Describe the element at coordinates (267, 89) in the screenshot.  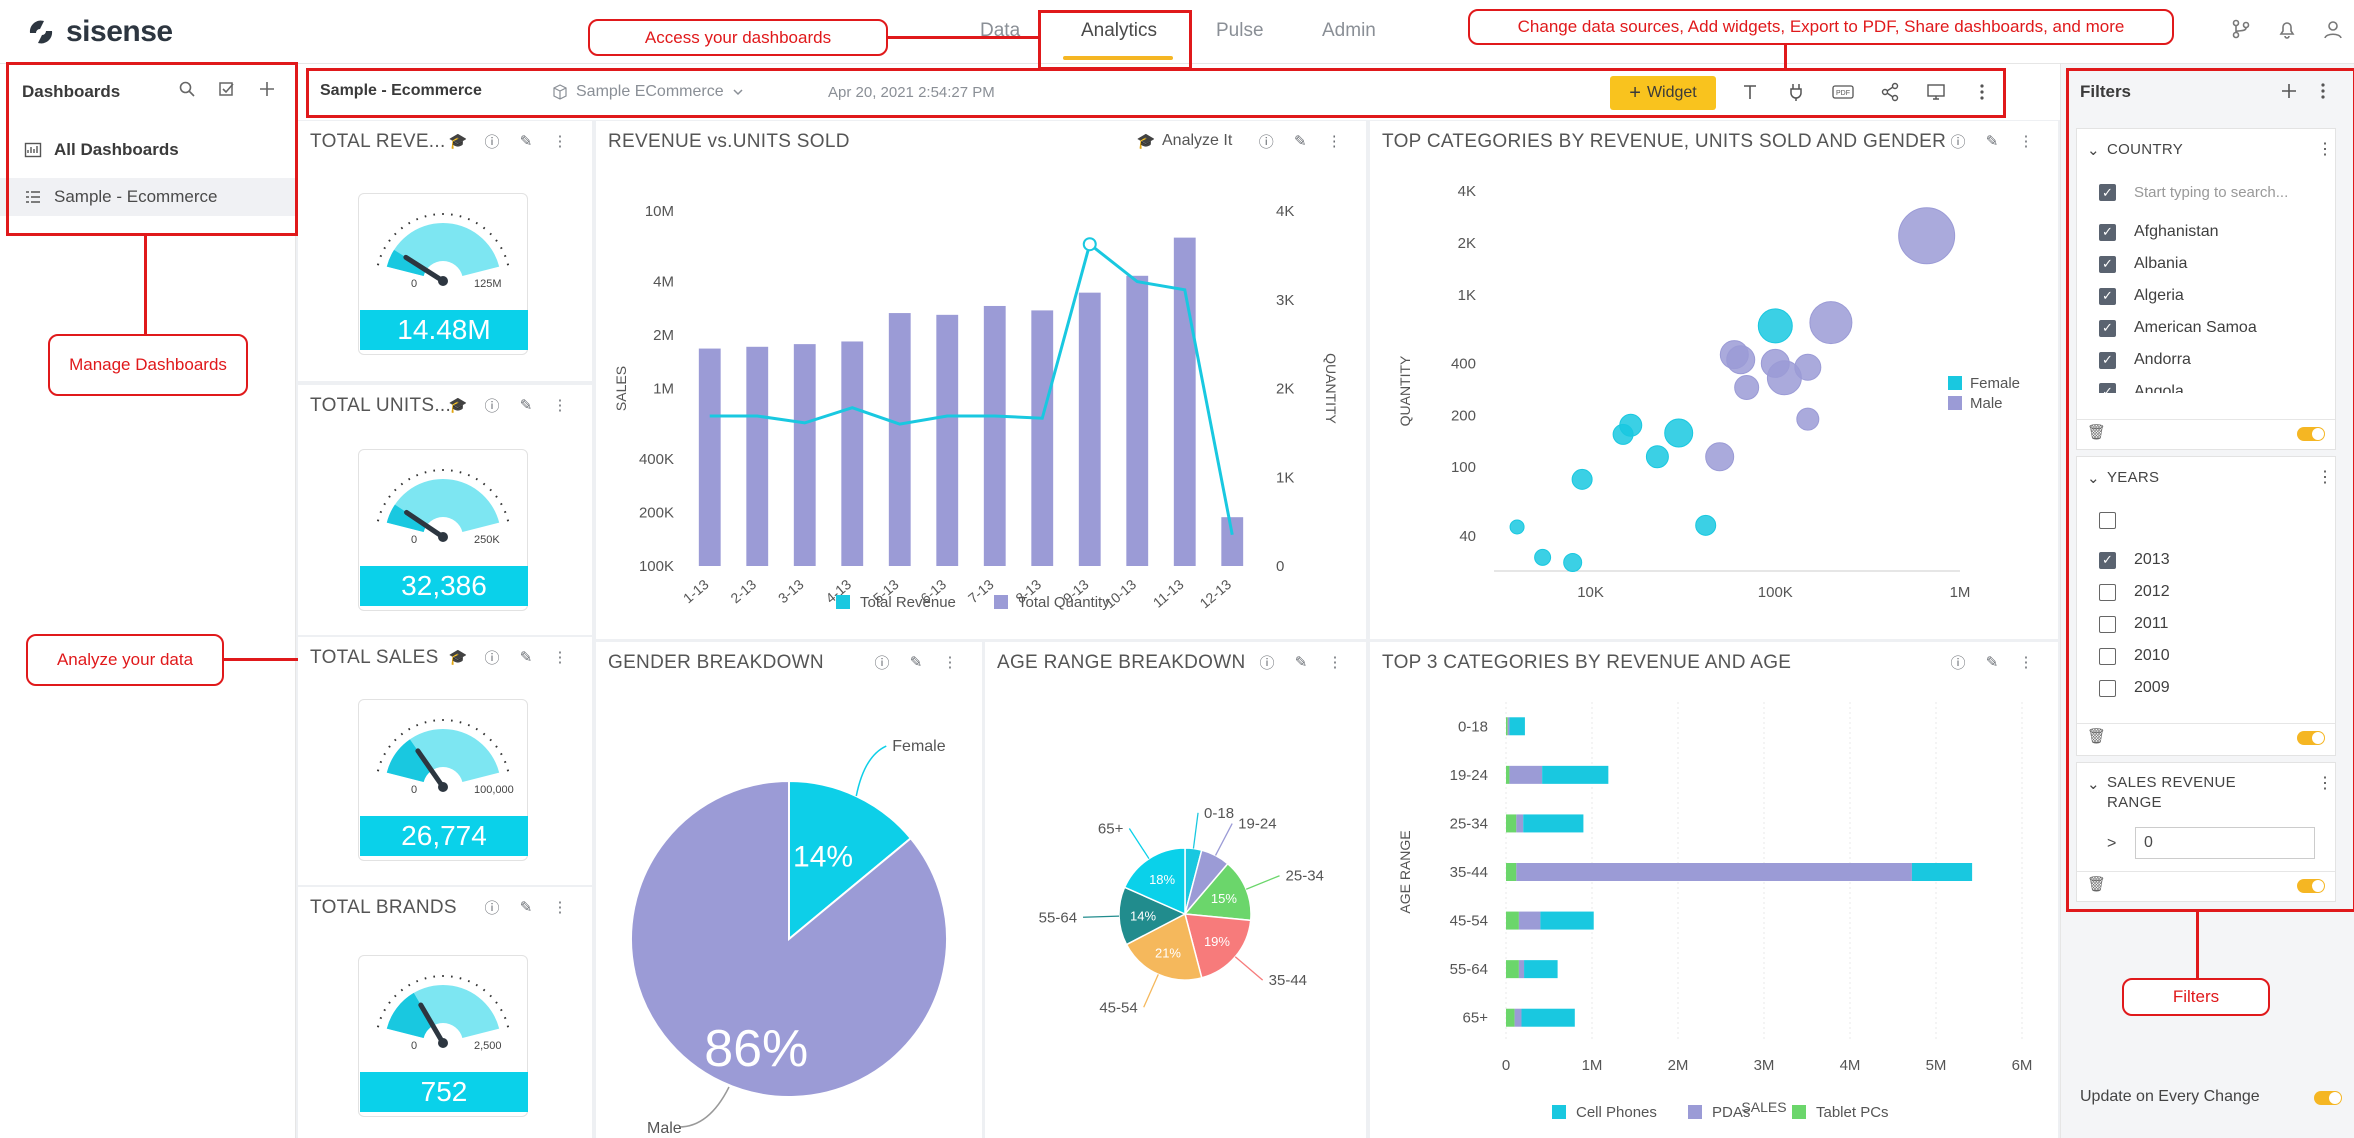
I see `add-dashboard-icon` at that location.